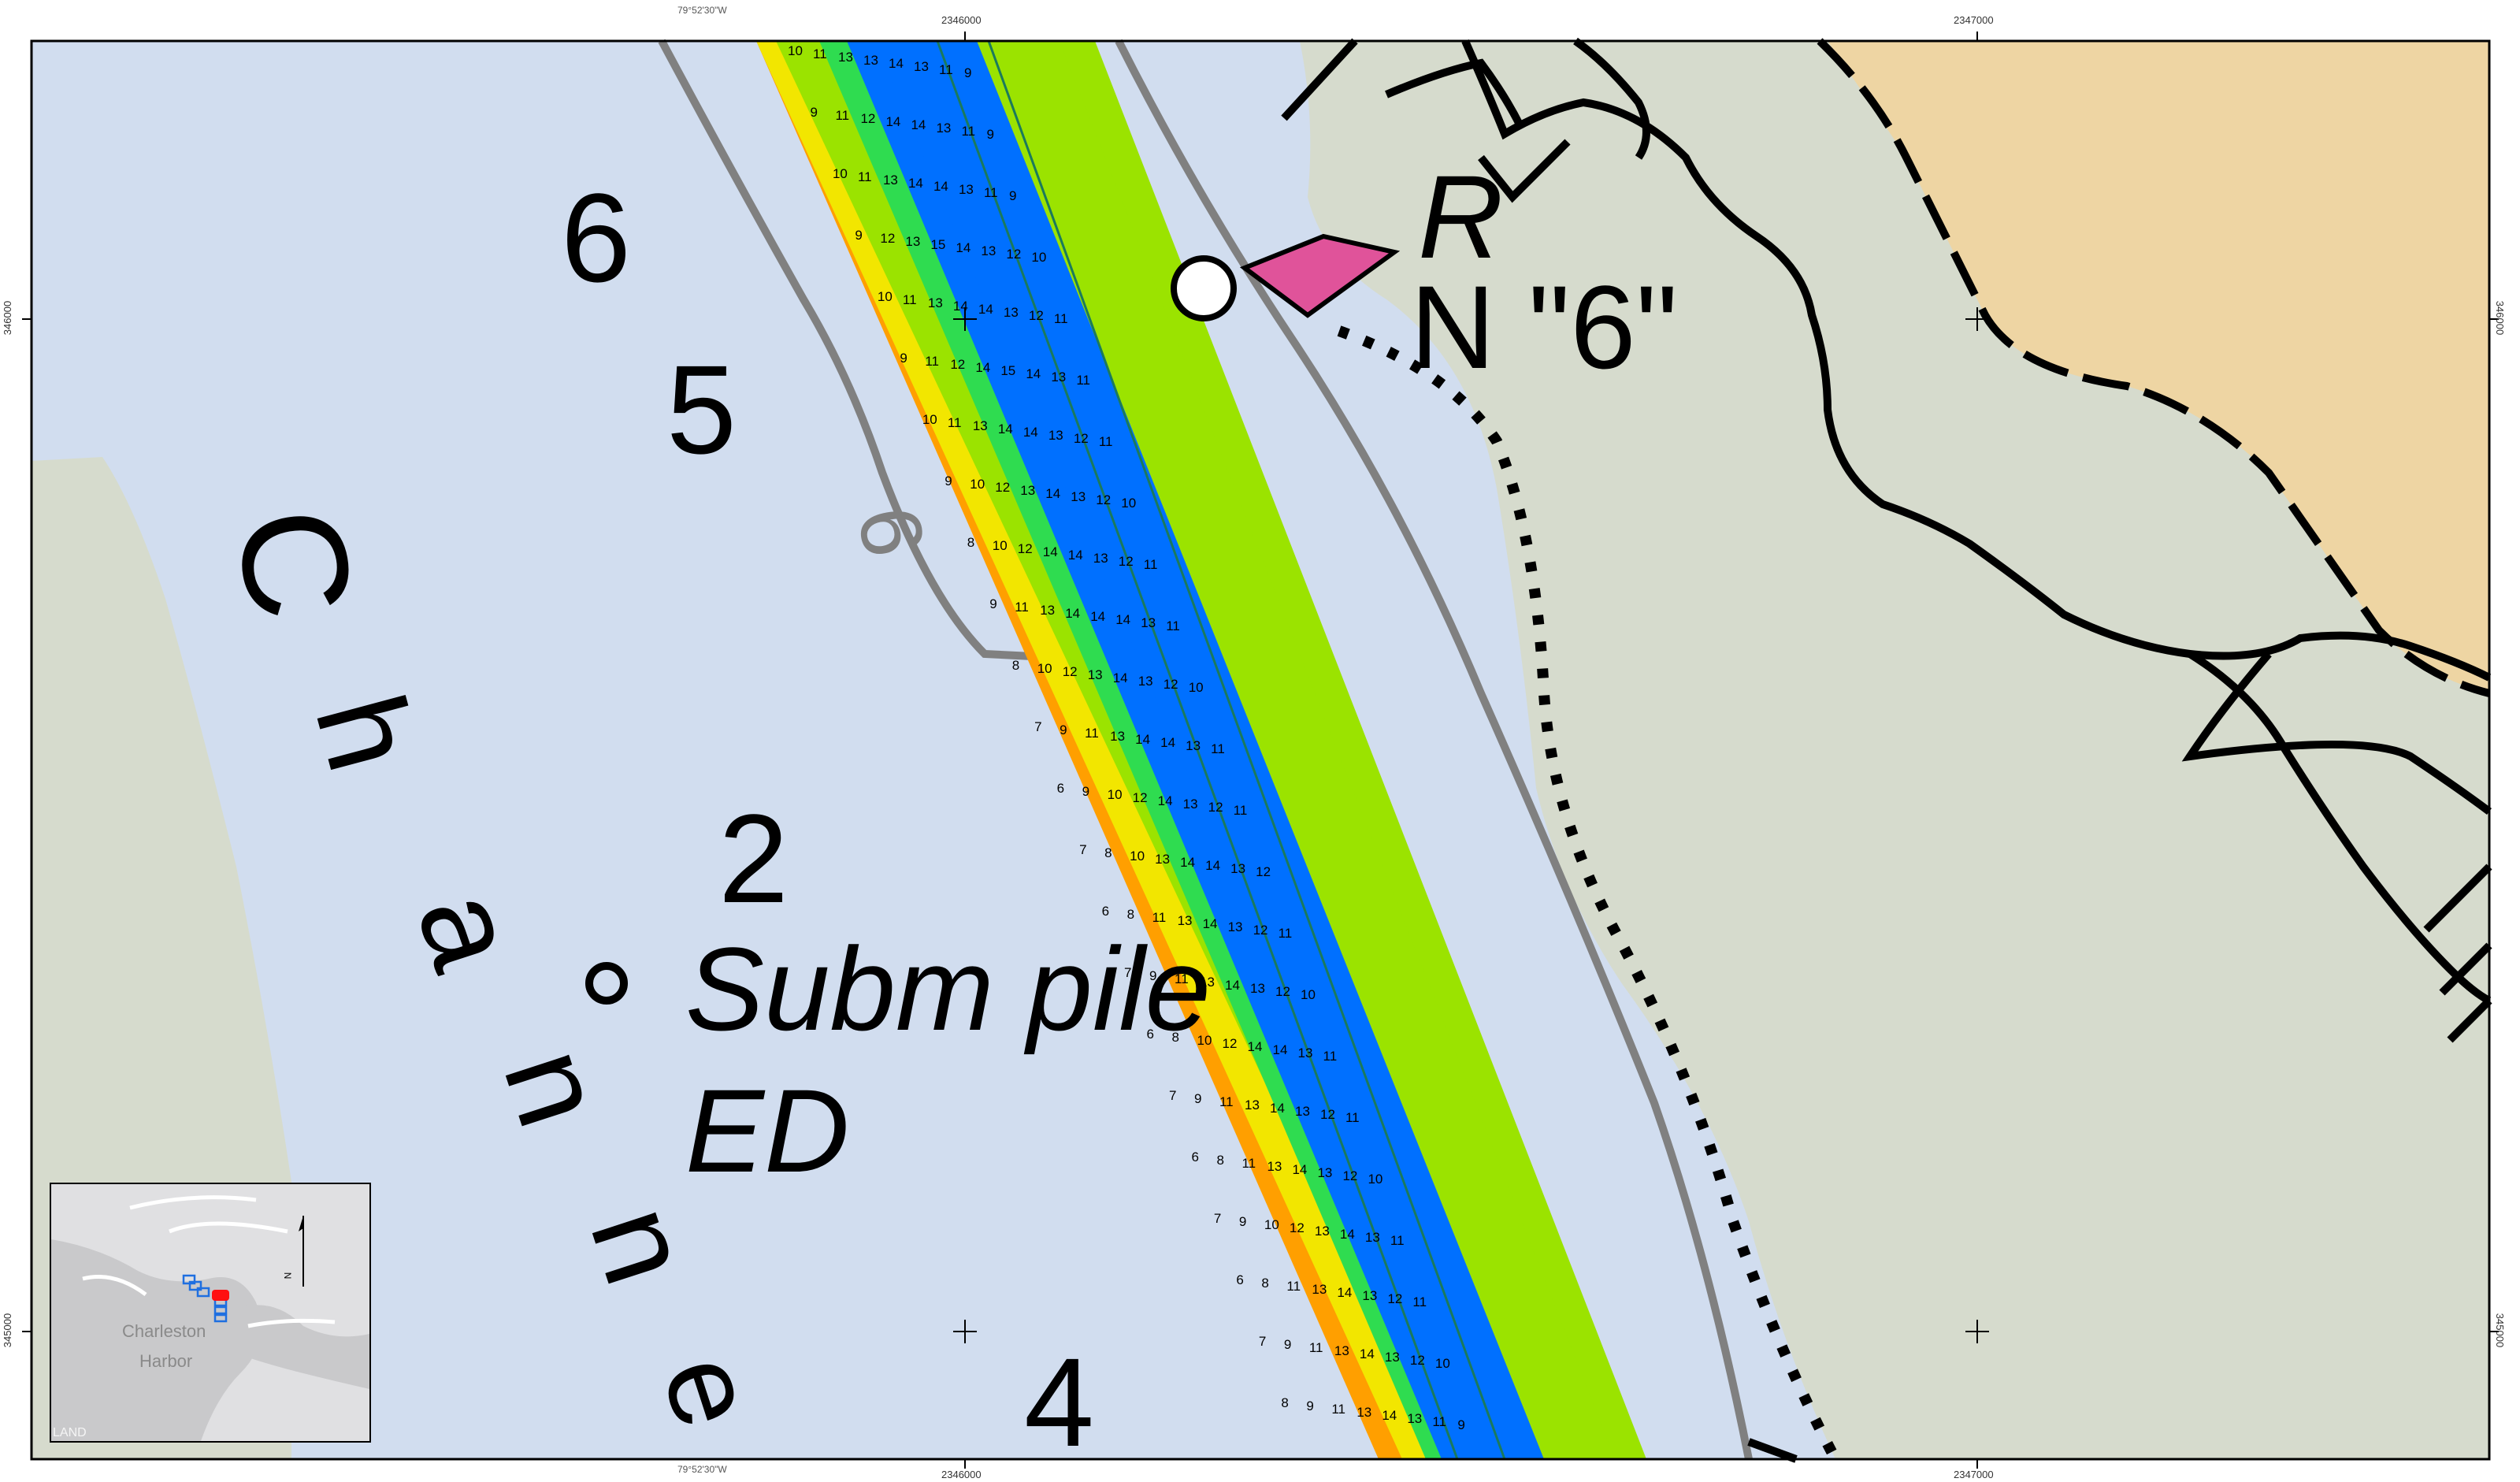  I want to click on buoy-label-r: R, so click(1461, 216).